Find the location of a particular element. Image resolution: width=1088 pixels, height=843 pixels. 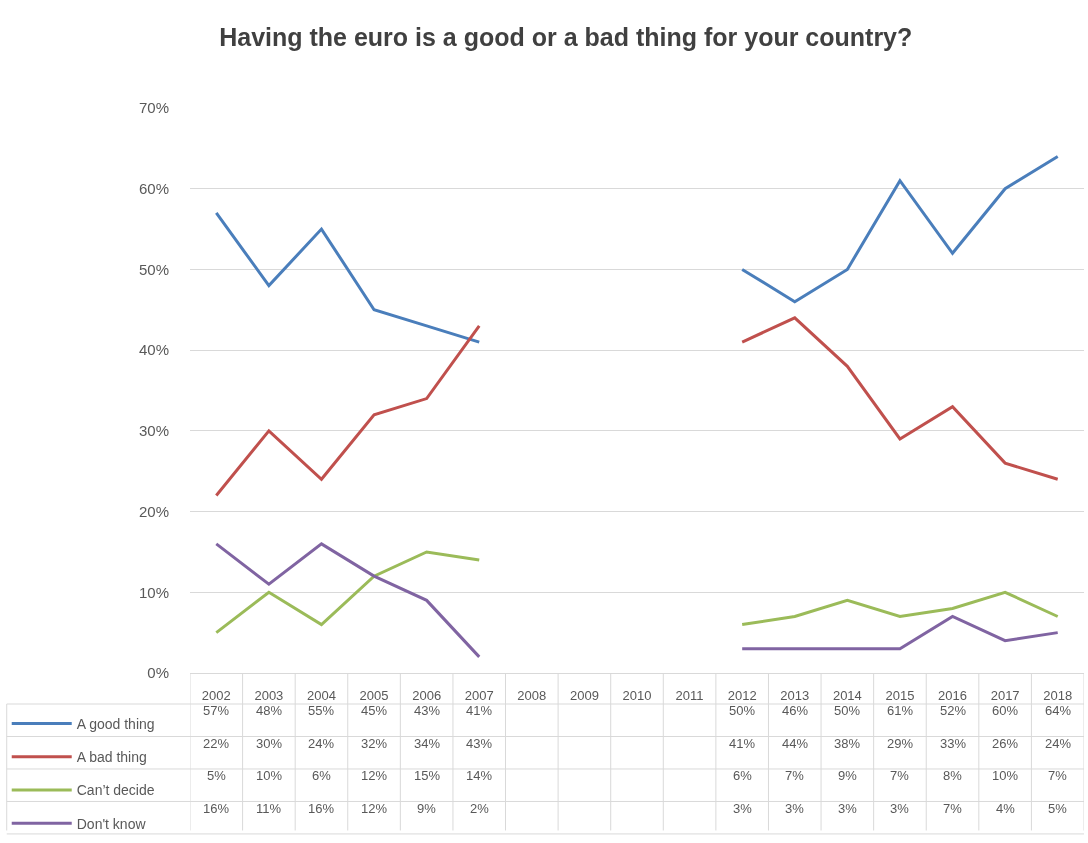

legend-label: A bad thing is located at coordinates (111, 757).